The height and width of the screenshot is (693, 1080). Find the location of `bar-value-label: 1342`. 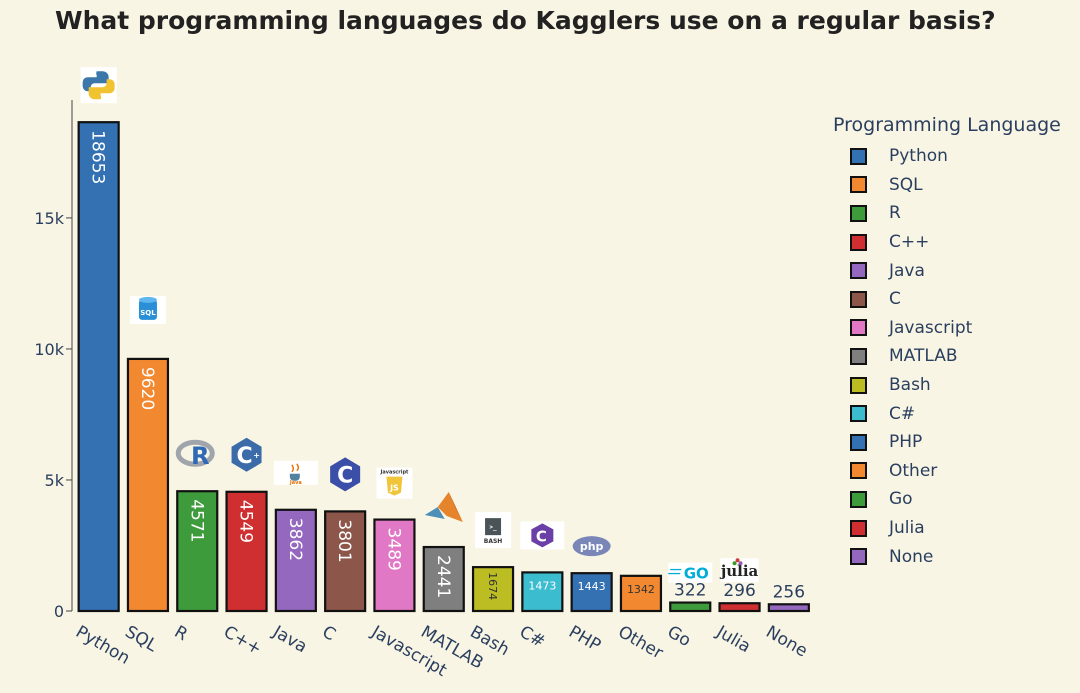

bar-value-label: 1342 is located at coordinates (641, 589).